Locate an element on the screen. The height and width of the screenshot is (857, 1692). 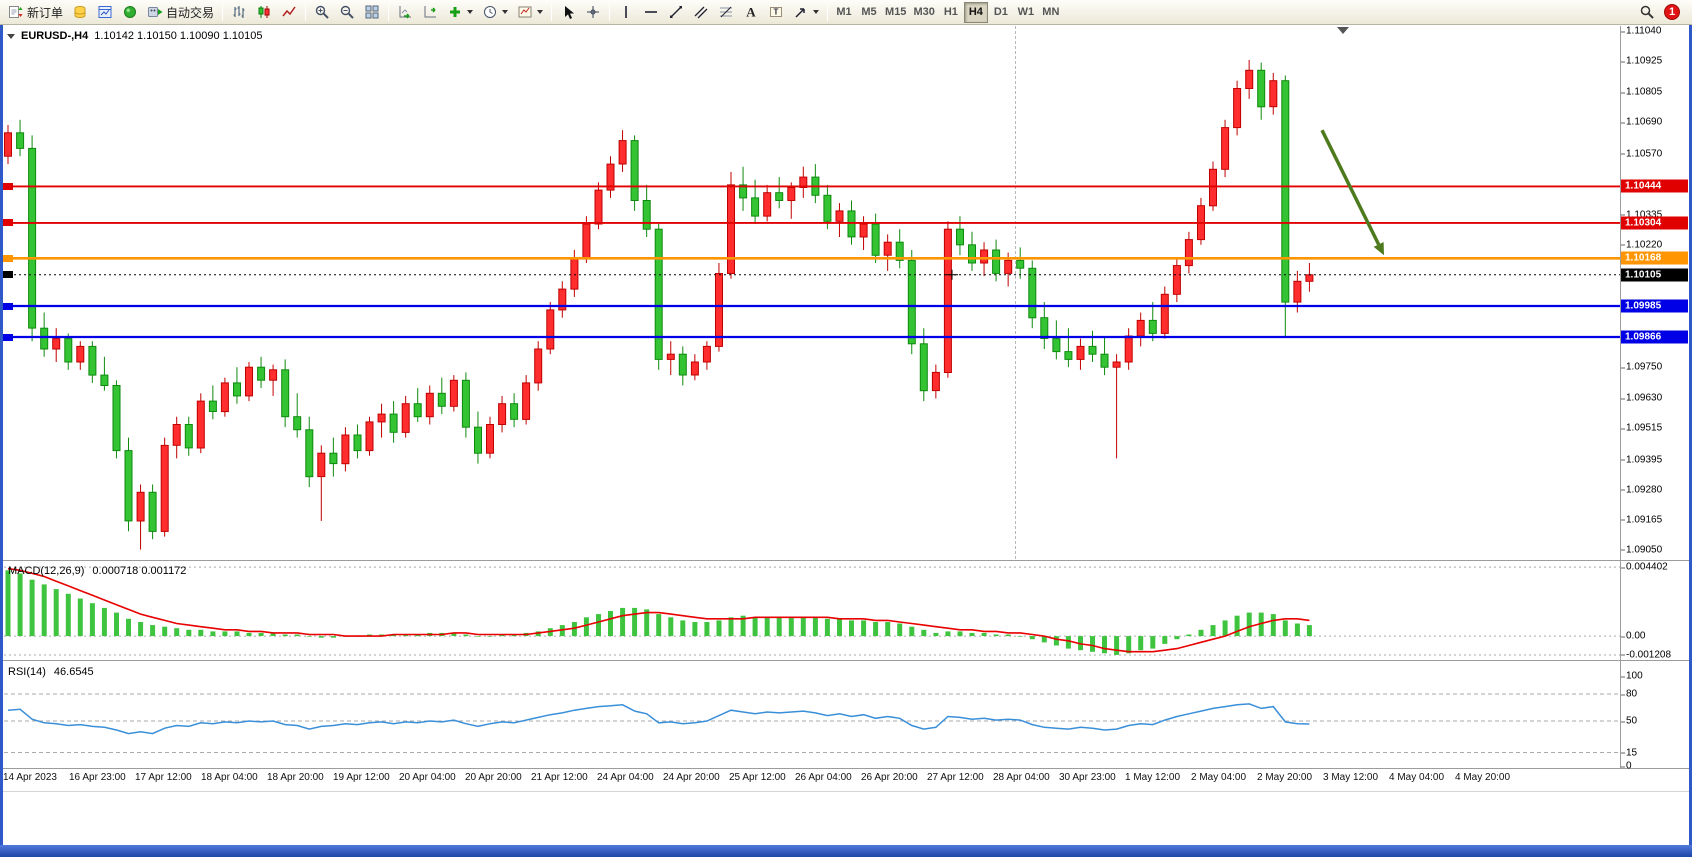
clock-icon is located at coordinates (490, 12).